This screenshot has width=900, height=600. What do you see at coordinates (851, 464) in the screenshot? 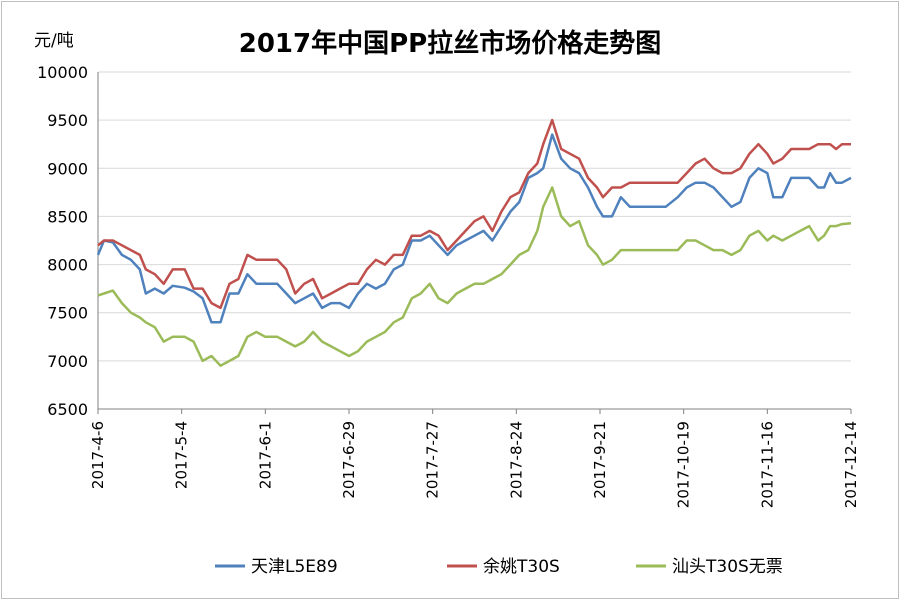
I see `x-tick-label: 2017-12-14` at bounding box center [851, 464].